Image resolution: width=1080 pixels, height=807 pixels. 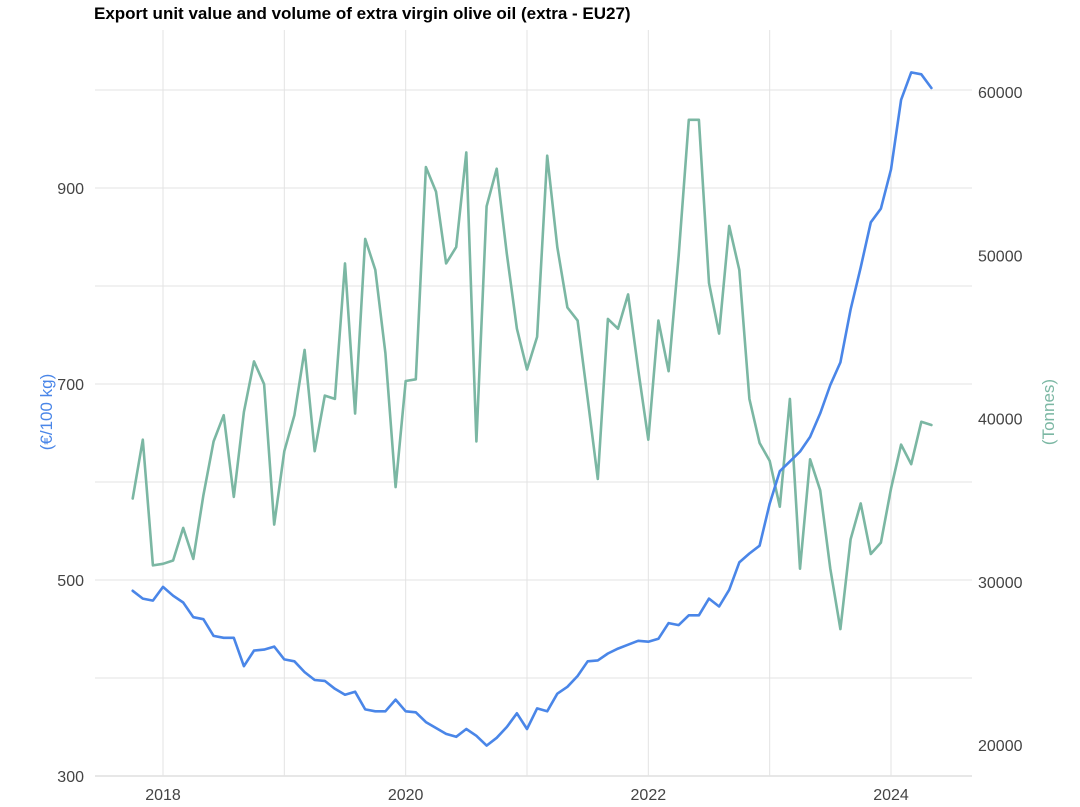 I want to click on left-tick-label: 900, so click(x=70, y=189).